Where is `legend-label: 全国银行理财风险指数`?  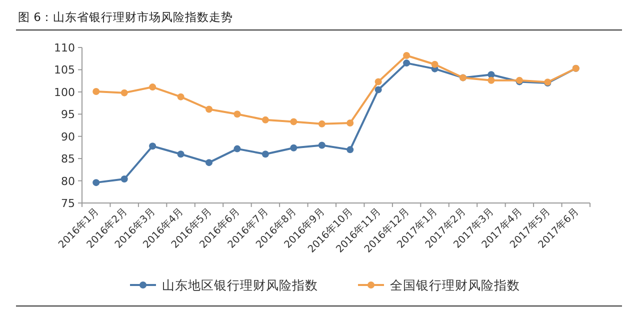
legend-label: 全国银行理财风险指数 is located at coordinates (455, 285).